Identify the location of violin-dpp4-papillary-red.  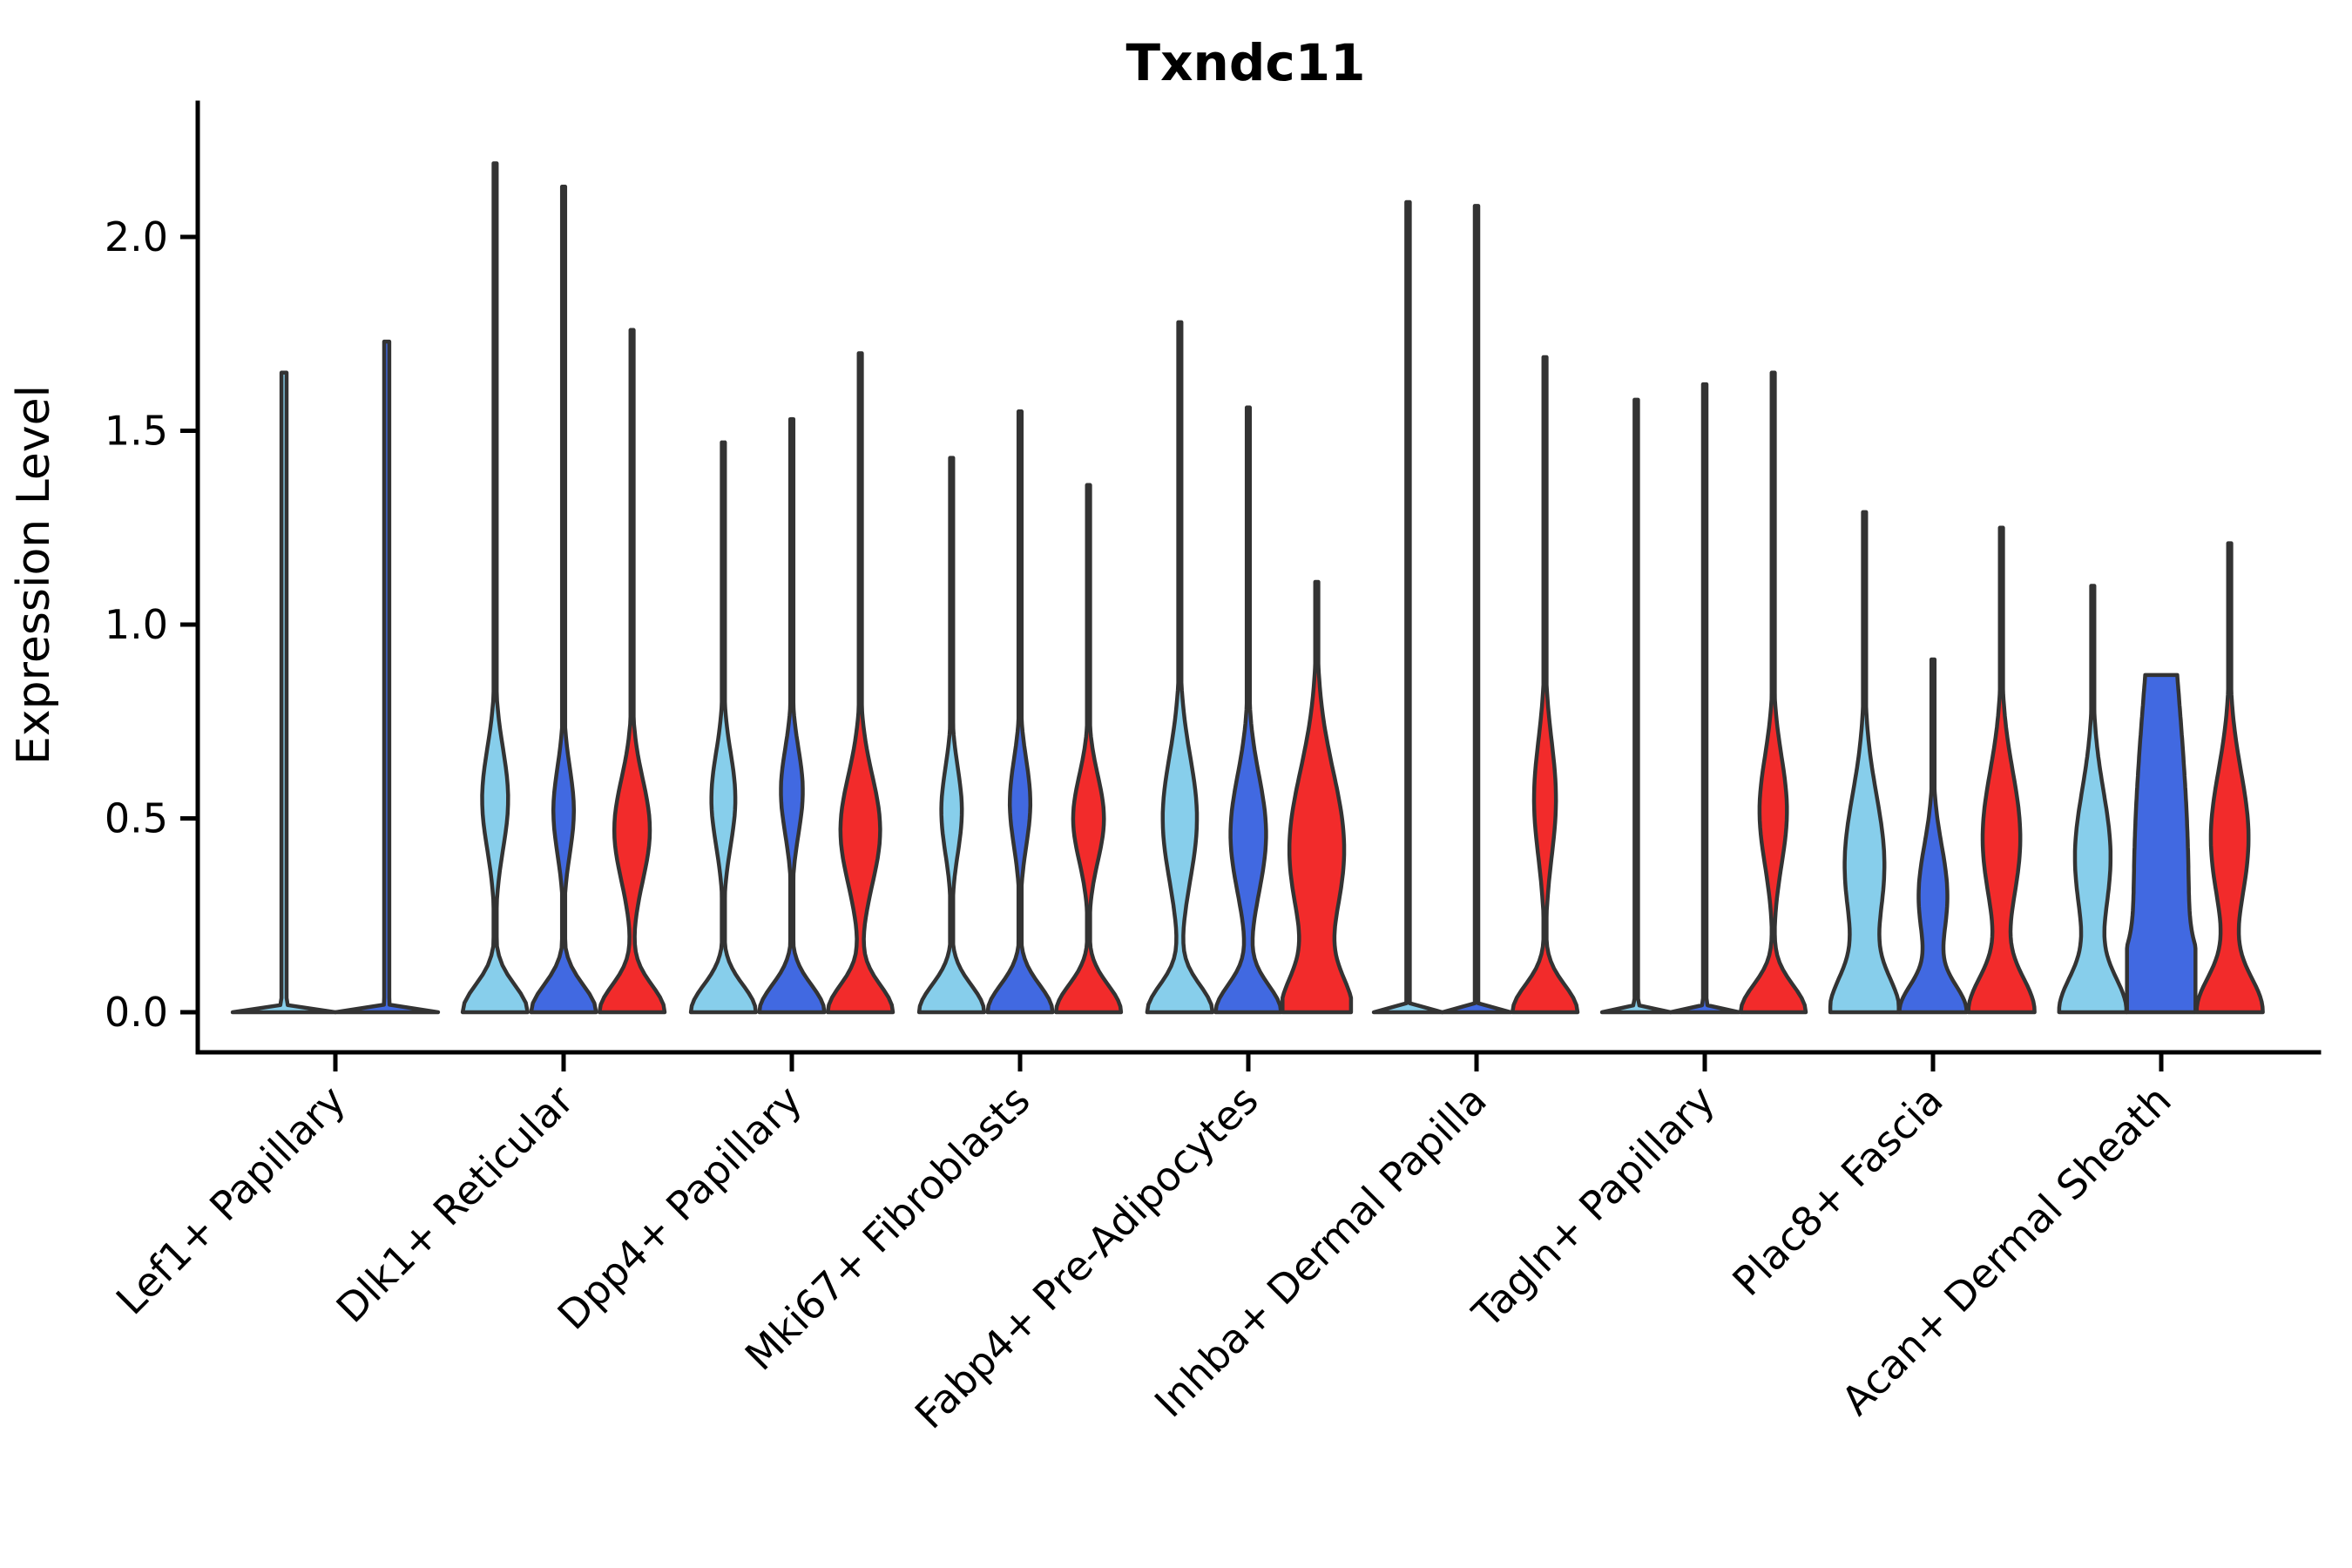
(860, 683).